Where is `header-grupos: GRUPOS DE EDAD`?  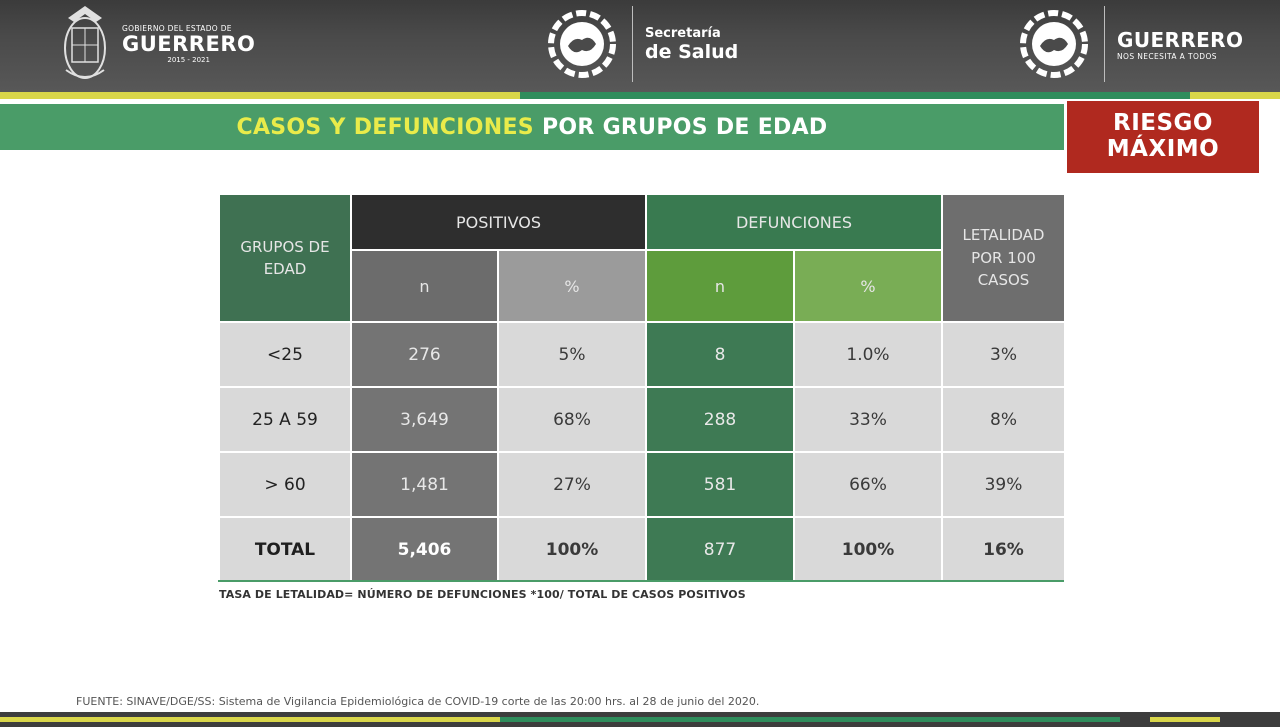 header-grupos: GRUPOS DE EDAD is located at coordinates (285, 258).